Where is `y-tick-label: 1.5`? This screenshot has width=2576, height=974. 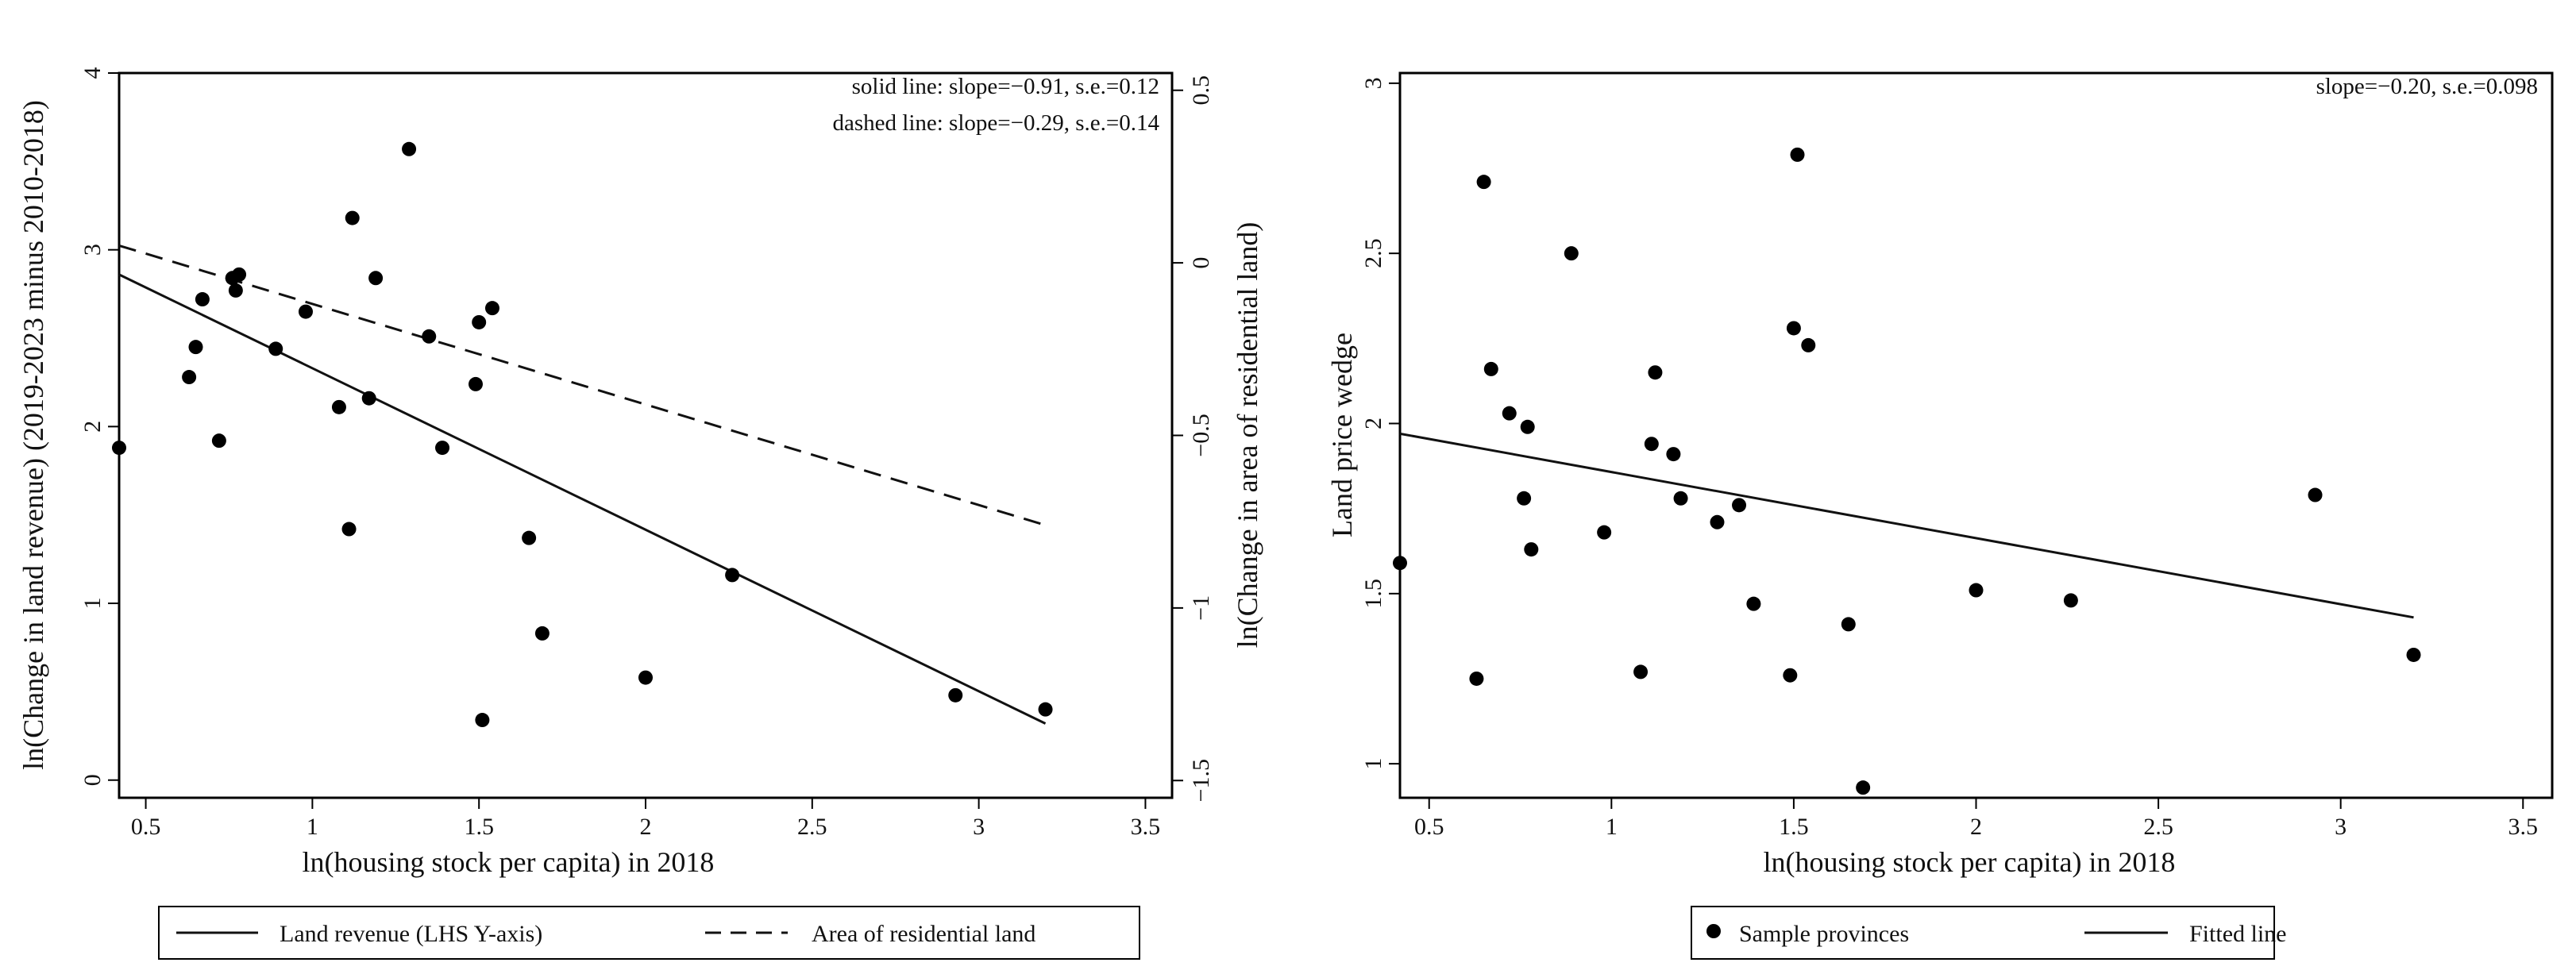
y-tick-label: 1.5 is located at coordinates (1373, 594).